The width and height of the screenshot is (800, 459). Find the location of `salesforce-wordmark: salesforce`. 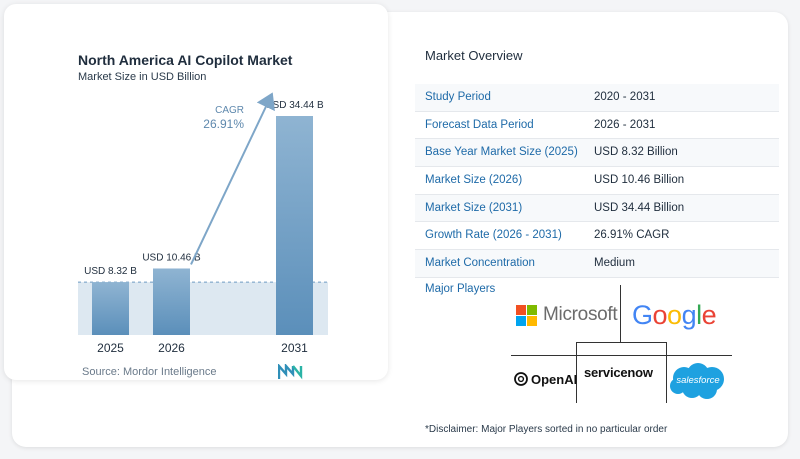

salesforce-wordmark: salesforce is located at coordinates (698, 380).